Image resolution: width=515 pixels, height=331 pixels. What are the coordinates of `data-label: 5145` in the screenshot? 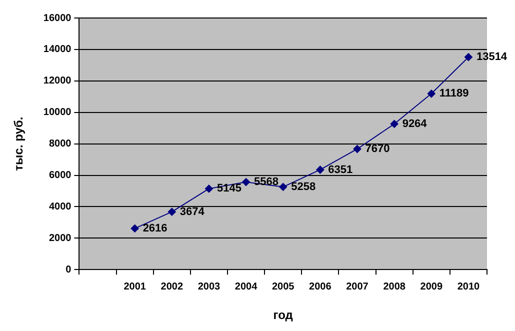 It's located at (229, 188).